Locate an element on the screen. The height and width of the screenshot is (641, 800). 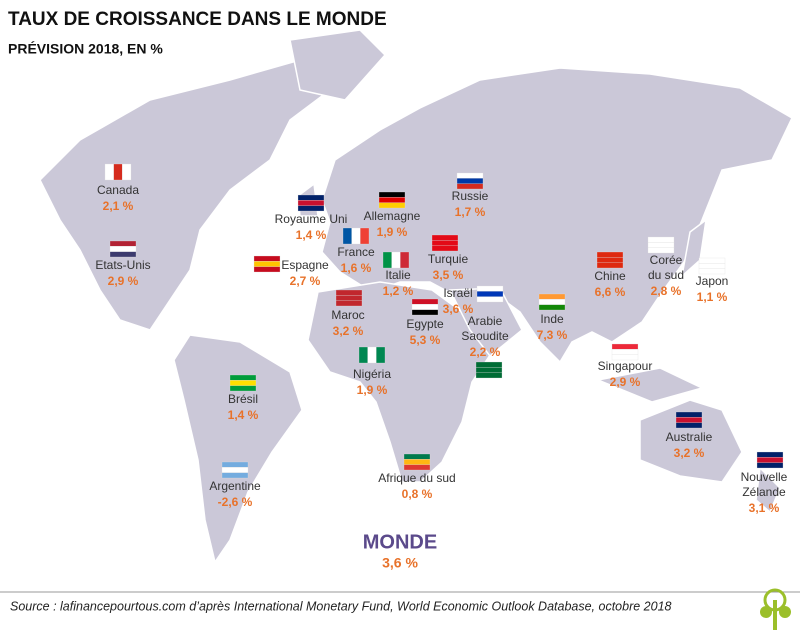
country-name: Afrique du sud is located at coordinates (416, 478).